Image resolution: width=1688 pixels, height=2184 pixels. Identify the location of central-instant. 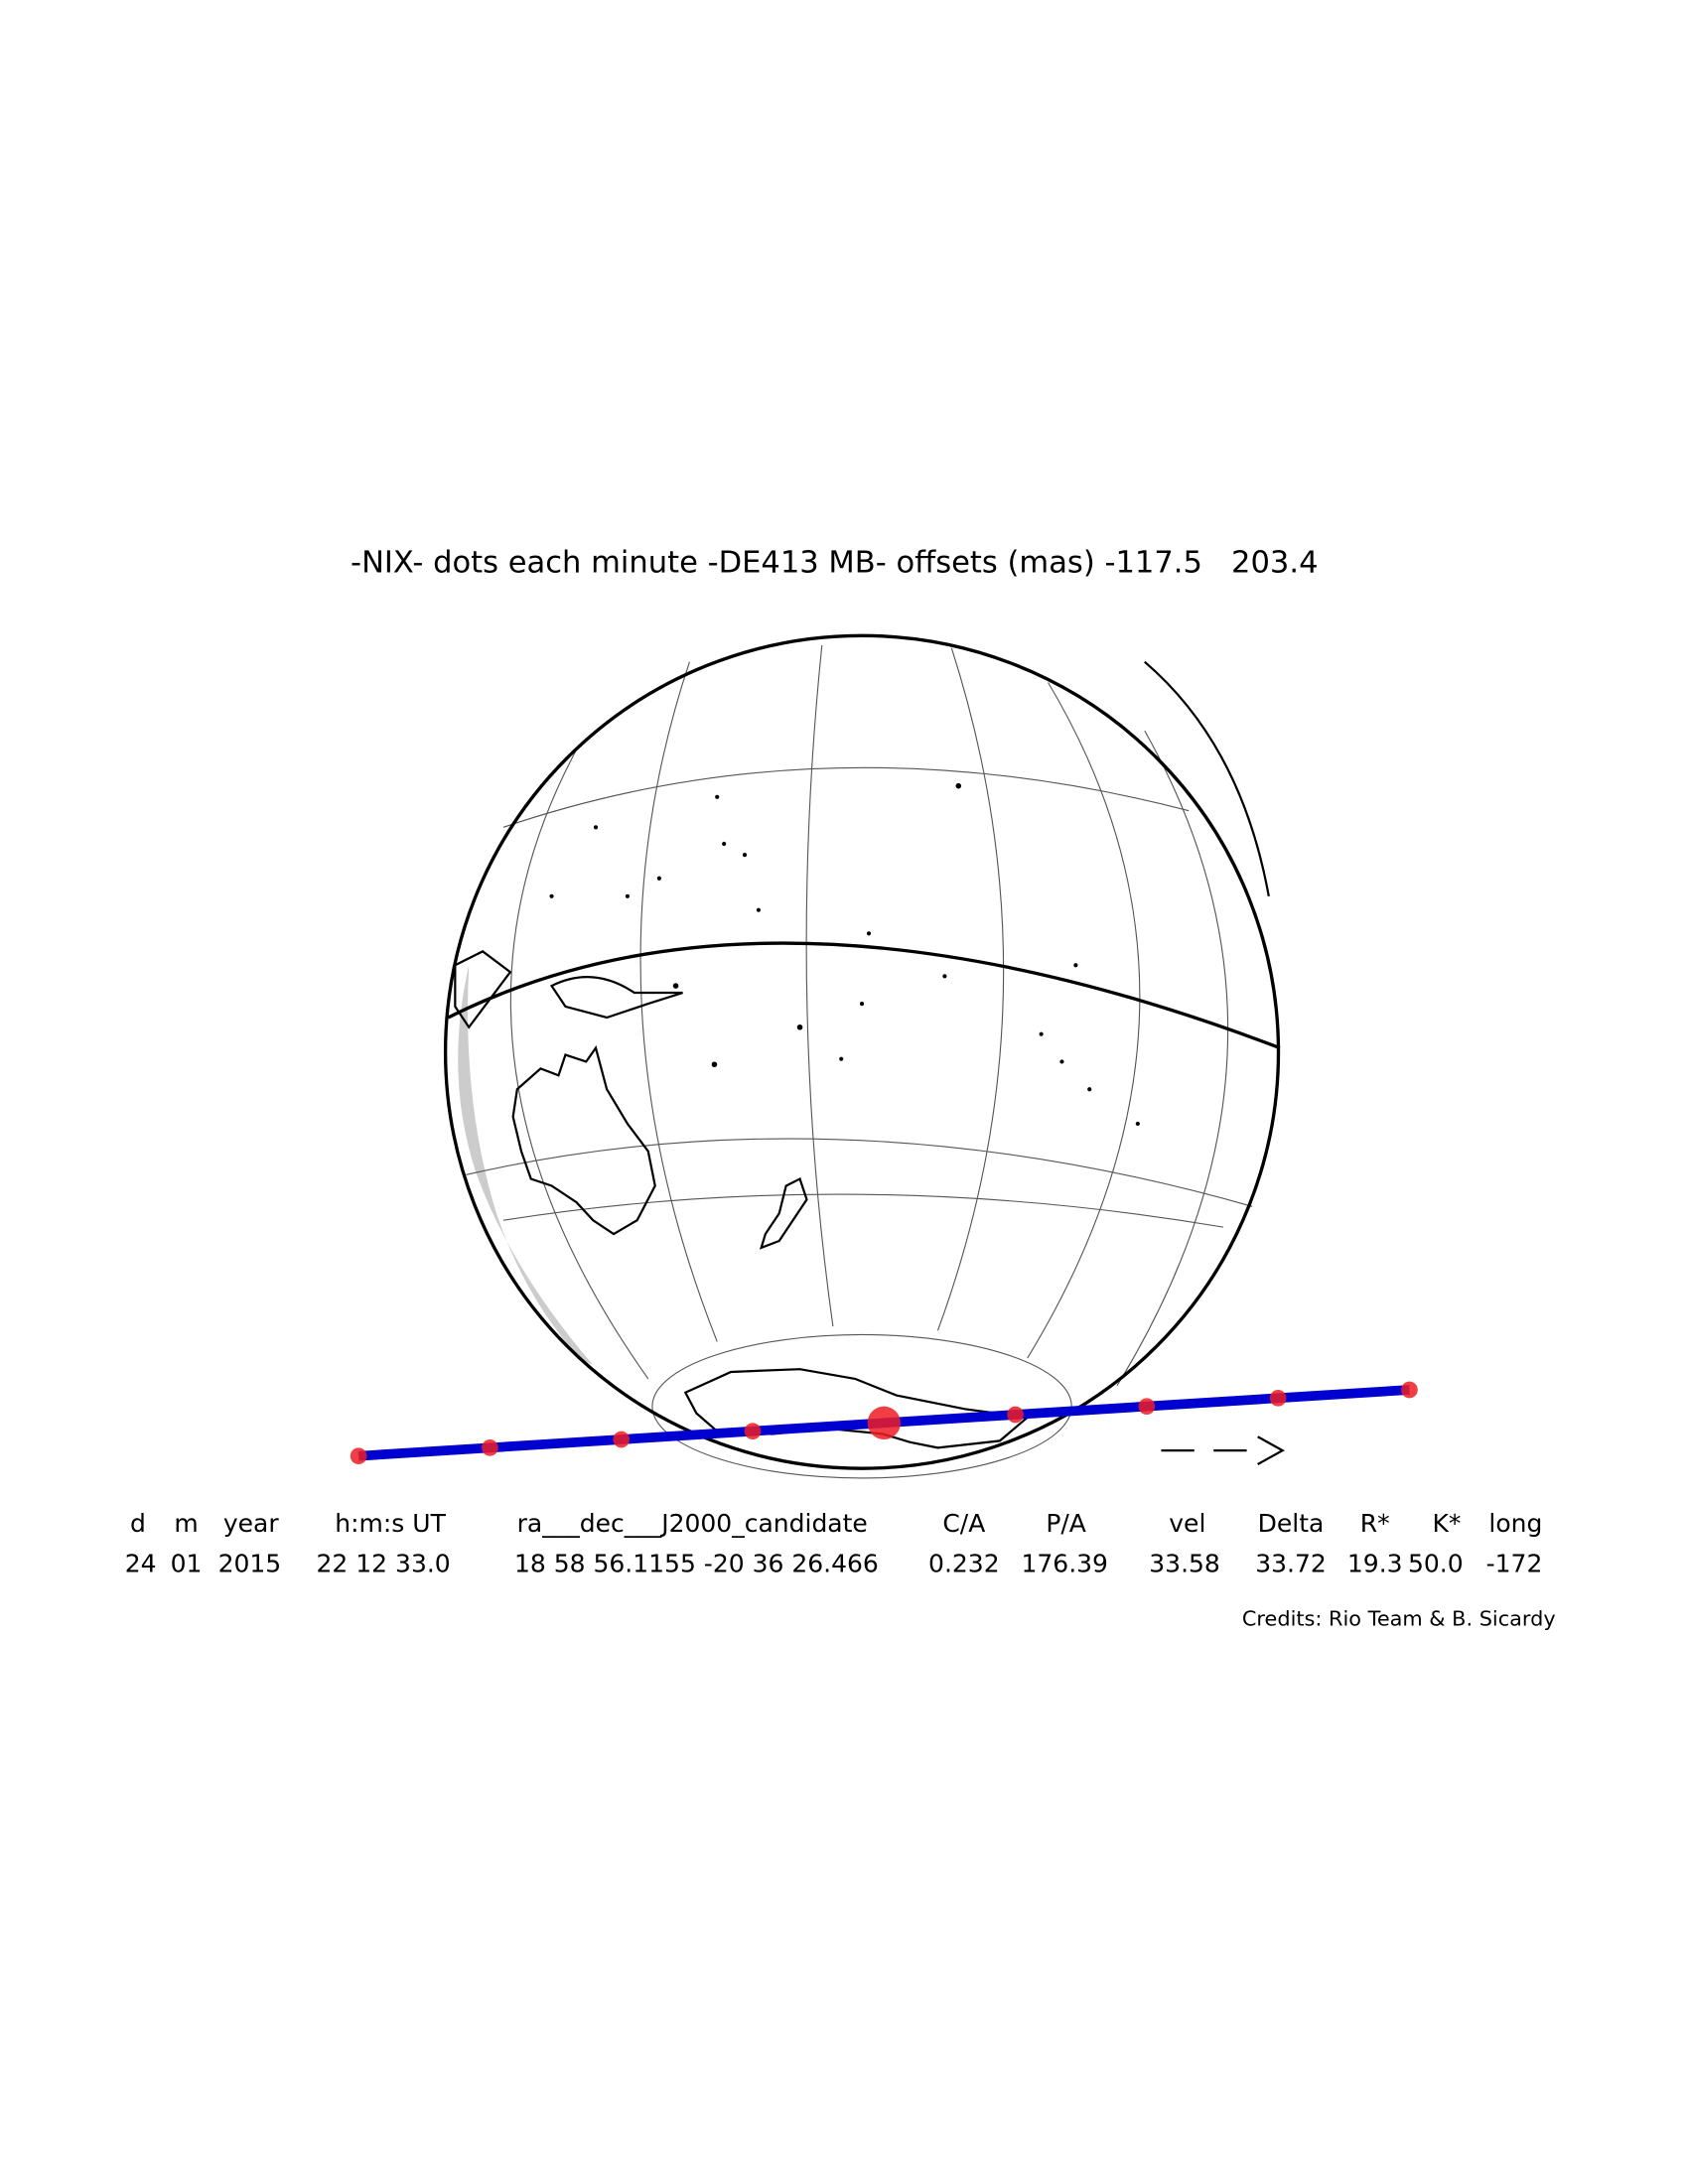
(884, 1423).